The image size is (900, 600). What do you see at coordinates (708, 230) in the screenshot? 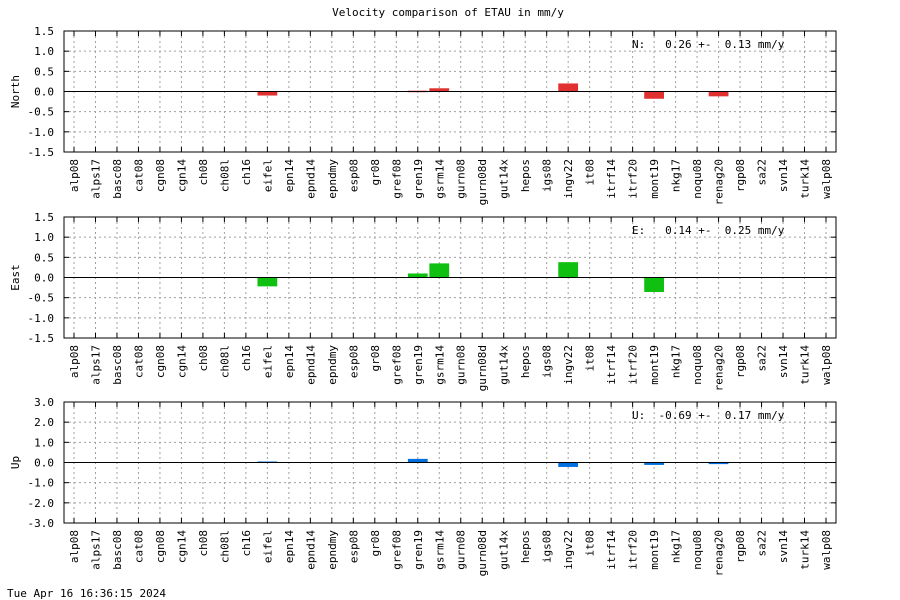
I see `stats-annotation: E: 0.14 +- 0.25 mm/y` at bounding box center [708, 230].